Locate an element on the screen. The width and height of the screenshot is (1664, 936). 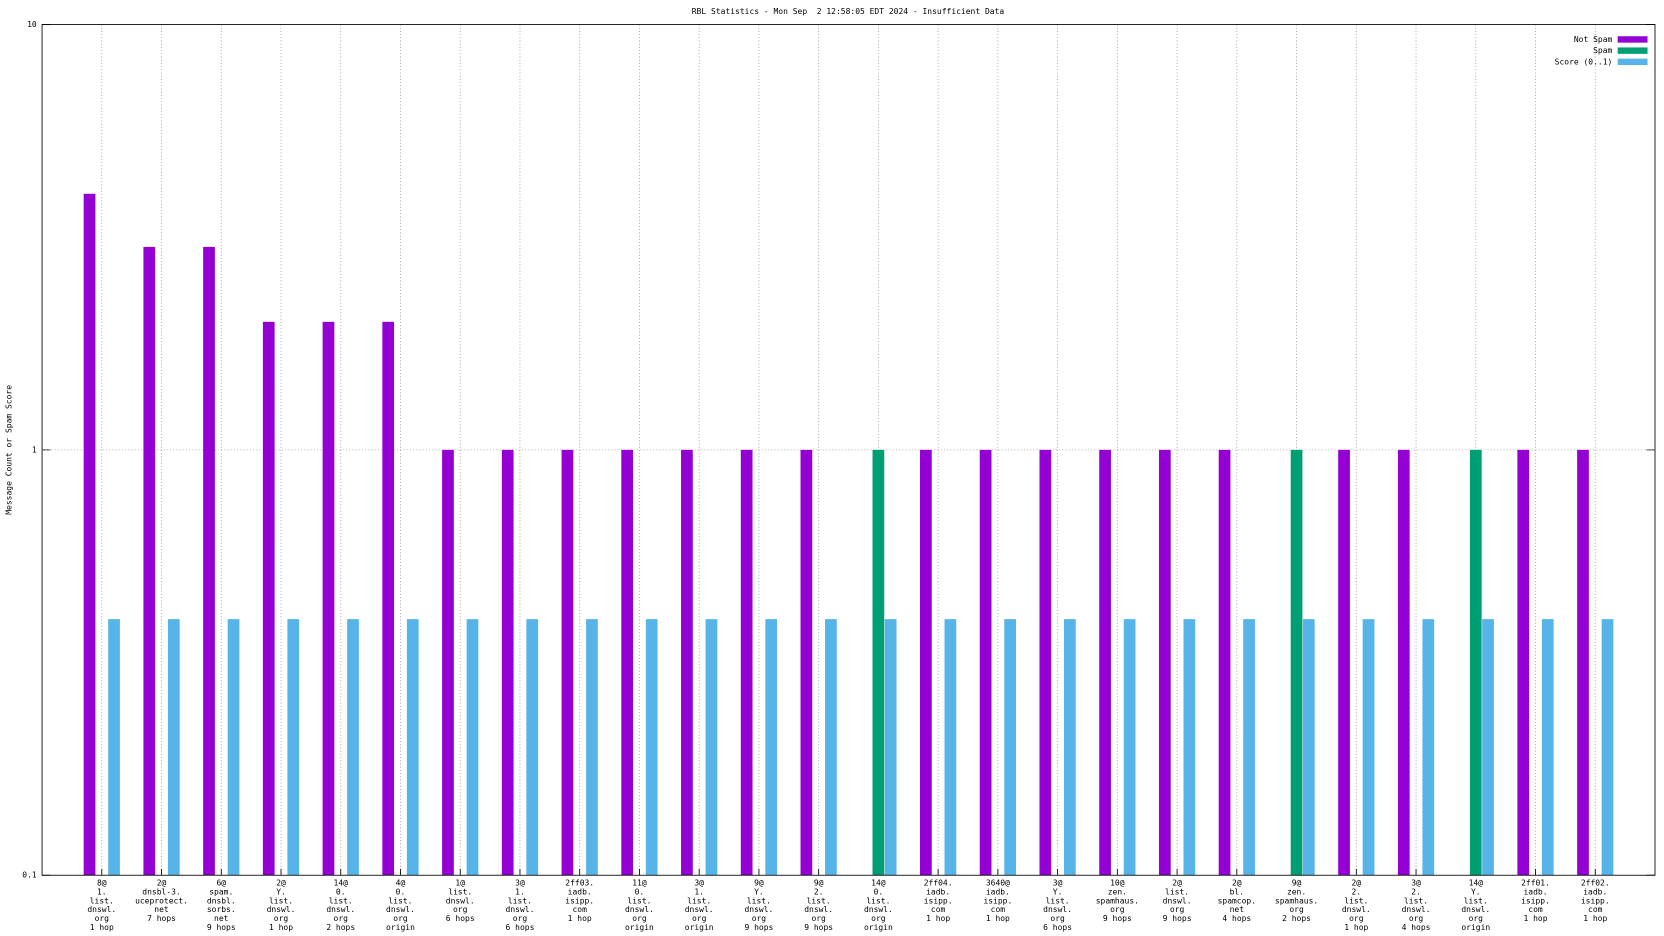
x-tick-label-line: 6 hops is located at coordinates (520, 926).